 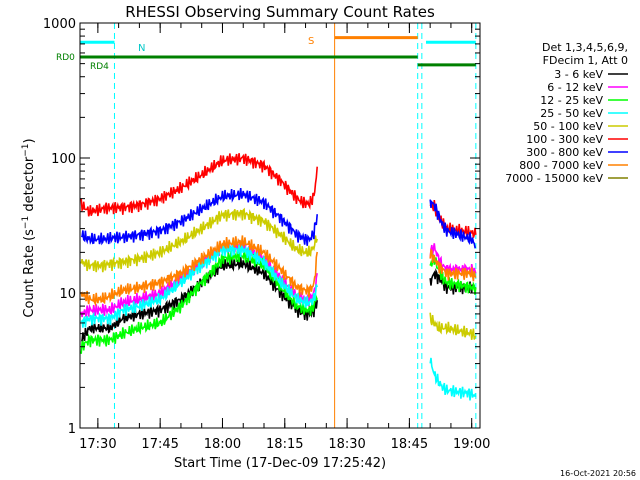 I want to click on legend-label-2: 12 - 25 keV, so click(x=571, y=100).